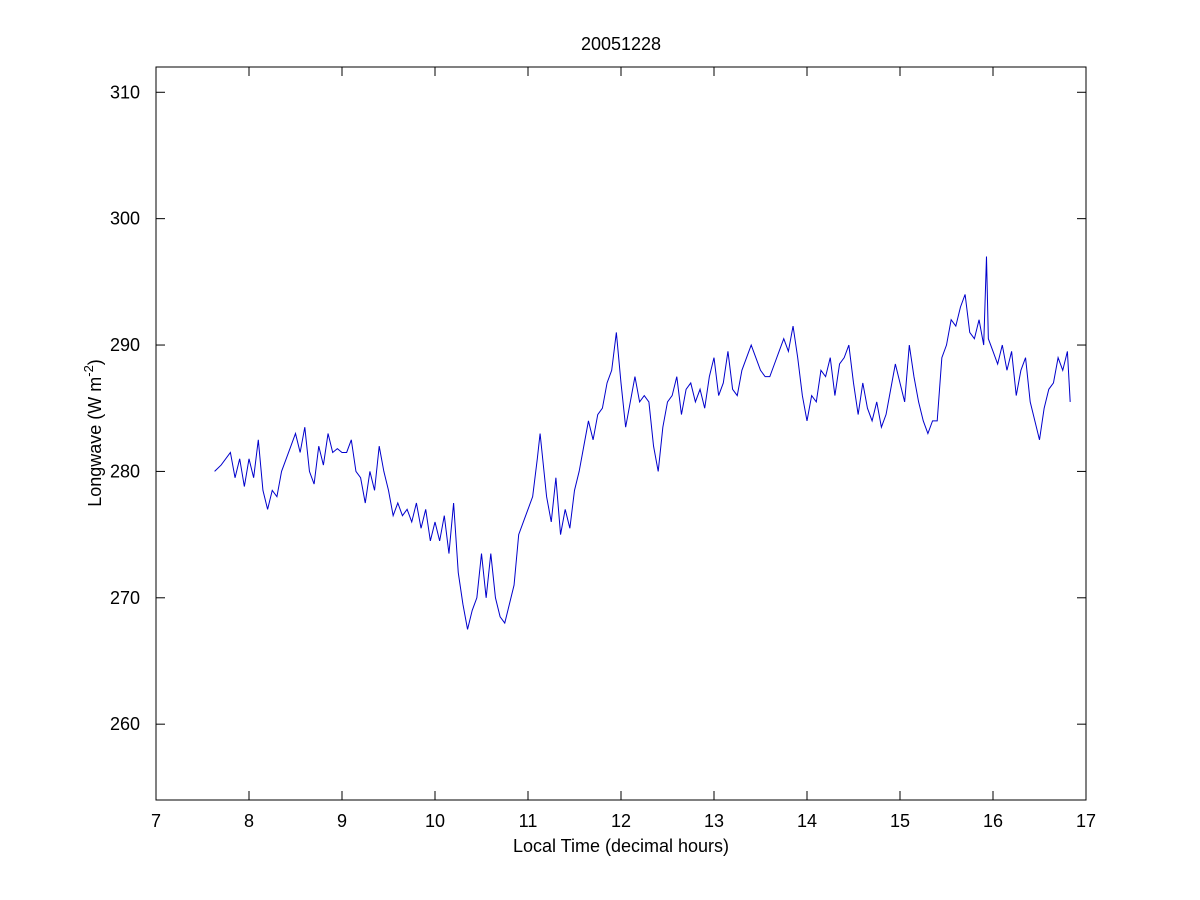  Describe the element at coordinates (156, 821) in the screenshot. I see `x-tick-label: 7` at that location.